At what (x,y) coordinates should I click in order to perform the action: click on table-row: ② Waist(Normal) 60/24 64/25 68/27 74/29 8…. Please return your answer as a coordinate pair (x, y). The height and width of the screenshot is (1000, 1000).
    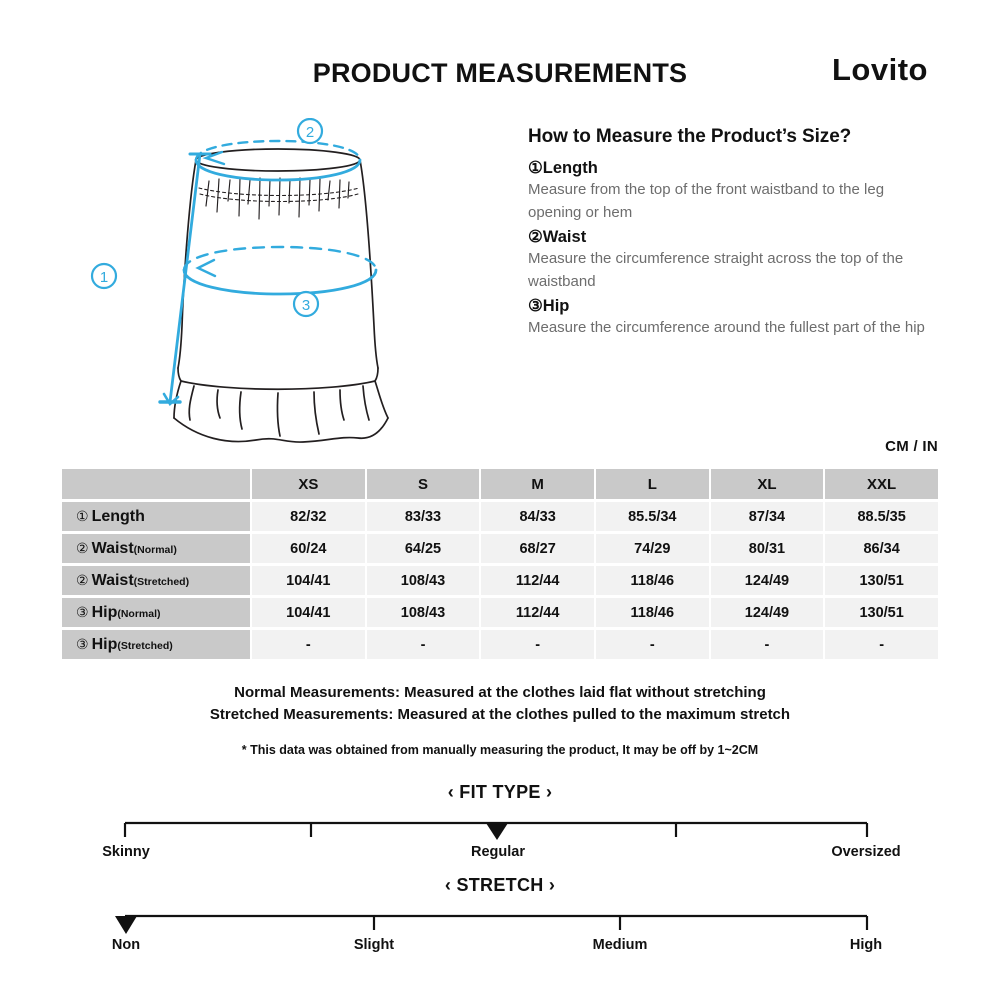
    Looking at the image, I should click on (500, 548).